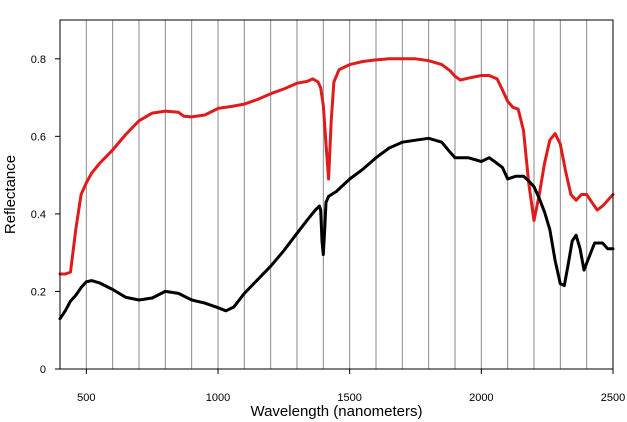 This screenshot has height=422, width=627. Describe the element at coordinates (86, 398) in the screenshot. I see `x-tick-label: 500` at that location.